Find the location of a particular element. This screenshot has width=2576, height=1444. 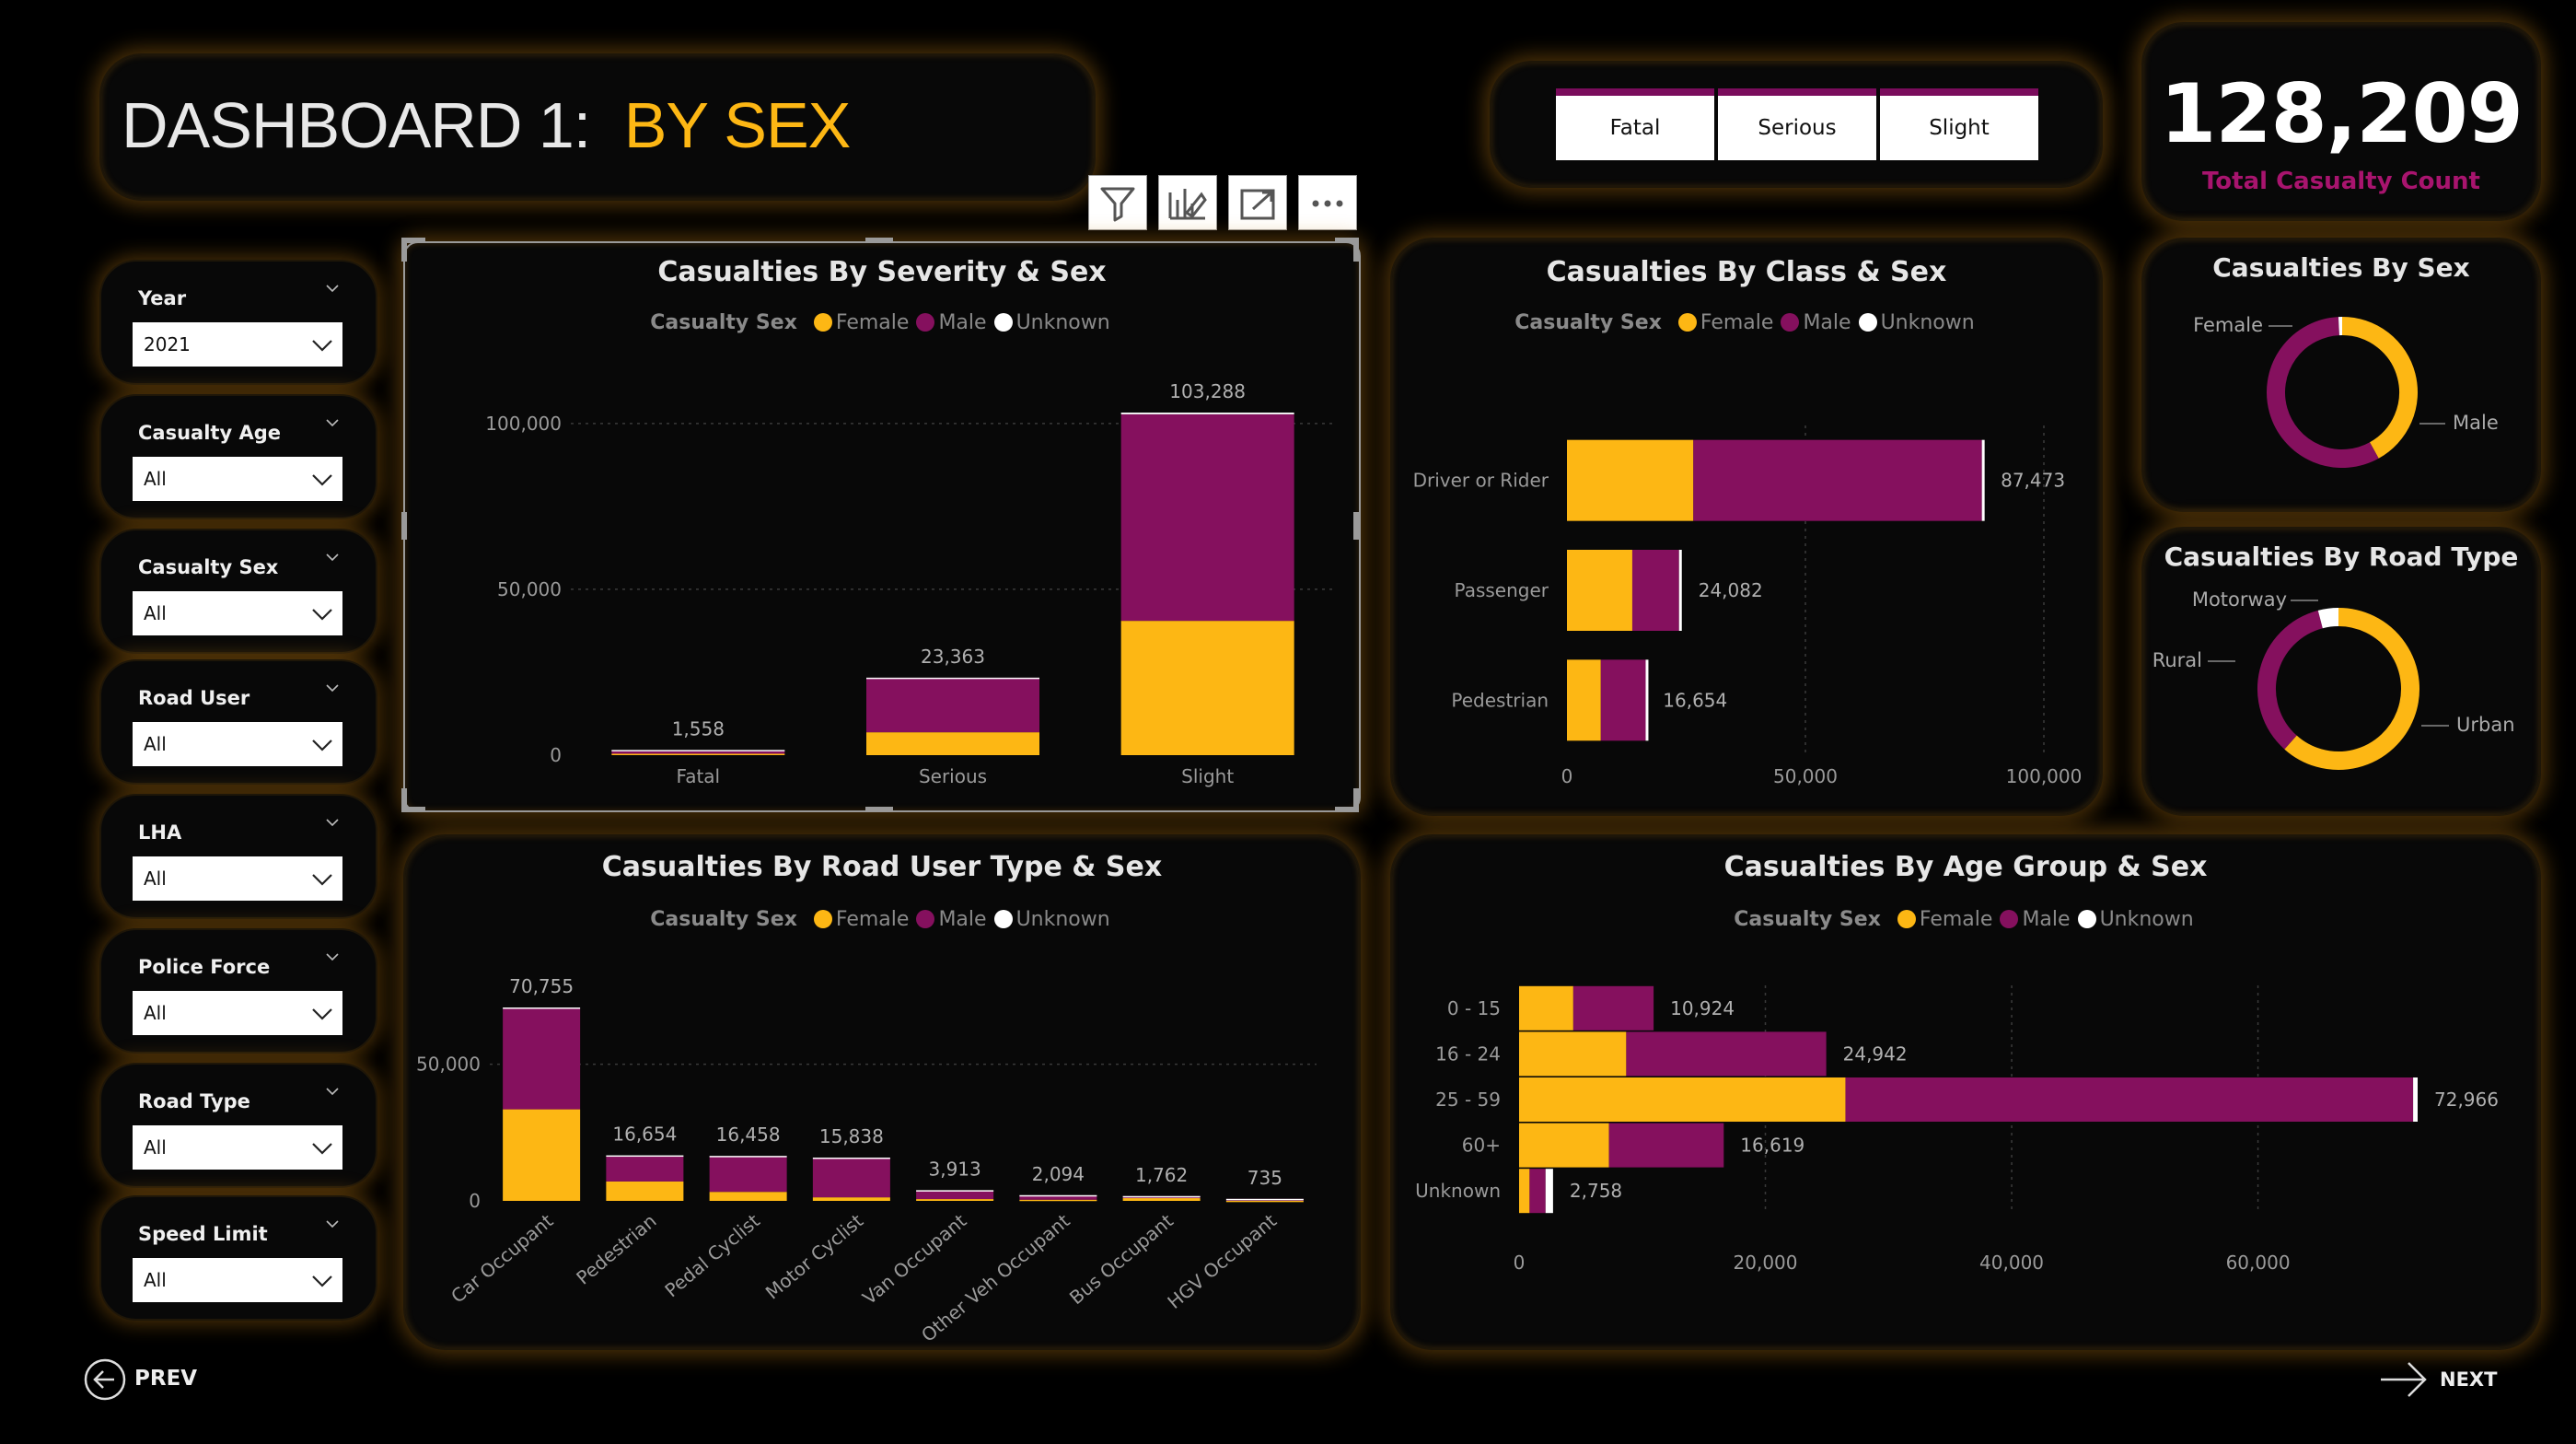

slice-motorway is located at coordinates (2328, 619).